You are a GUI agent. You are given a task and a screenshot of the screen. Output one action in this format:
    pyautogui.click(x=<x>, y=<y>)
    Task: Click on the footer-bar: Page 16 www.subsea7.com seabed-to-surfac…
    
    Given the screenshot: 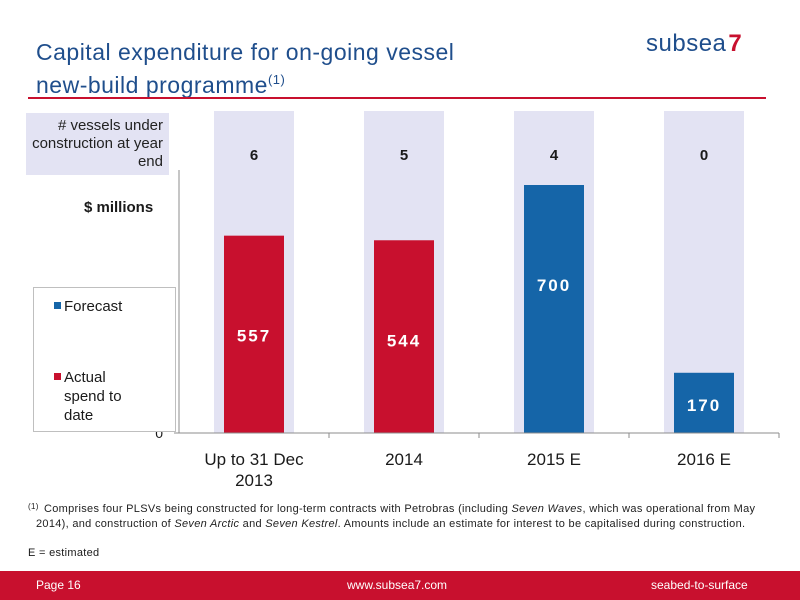 What is the action you would take?
    pyautogui.click(x=400, y=585)
    